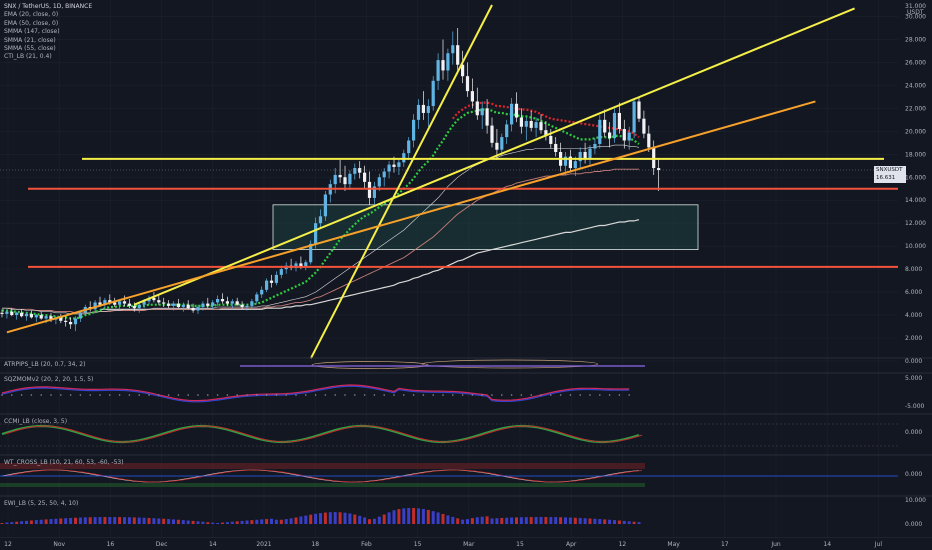  I want to click on time-tick-label: 2021, so click(263, 544).